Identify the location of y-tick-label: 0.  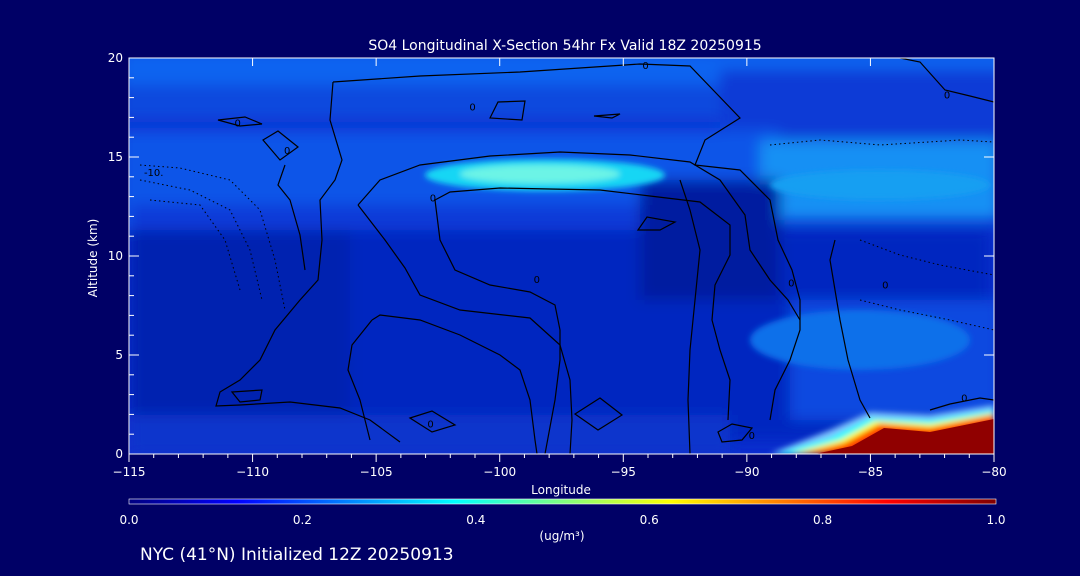
(119, 454).